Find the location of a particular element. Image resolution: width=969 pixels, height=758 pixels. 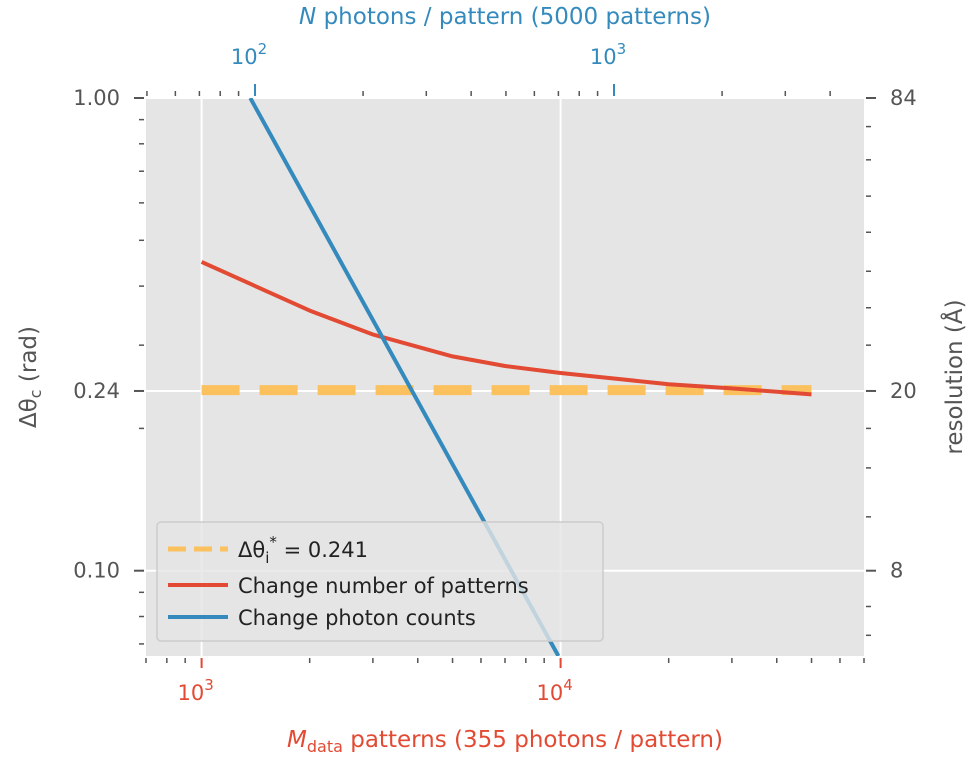

right-tick-label-2: 8 is located at coordinates (896, 571).